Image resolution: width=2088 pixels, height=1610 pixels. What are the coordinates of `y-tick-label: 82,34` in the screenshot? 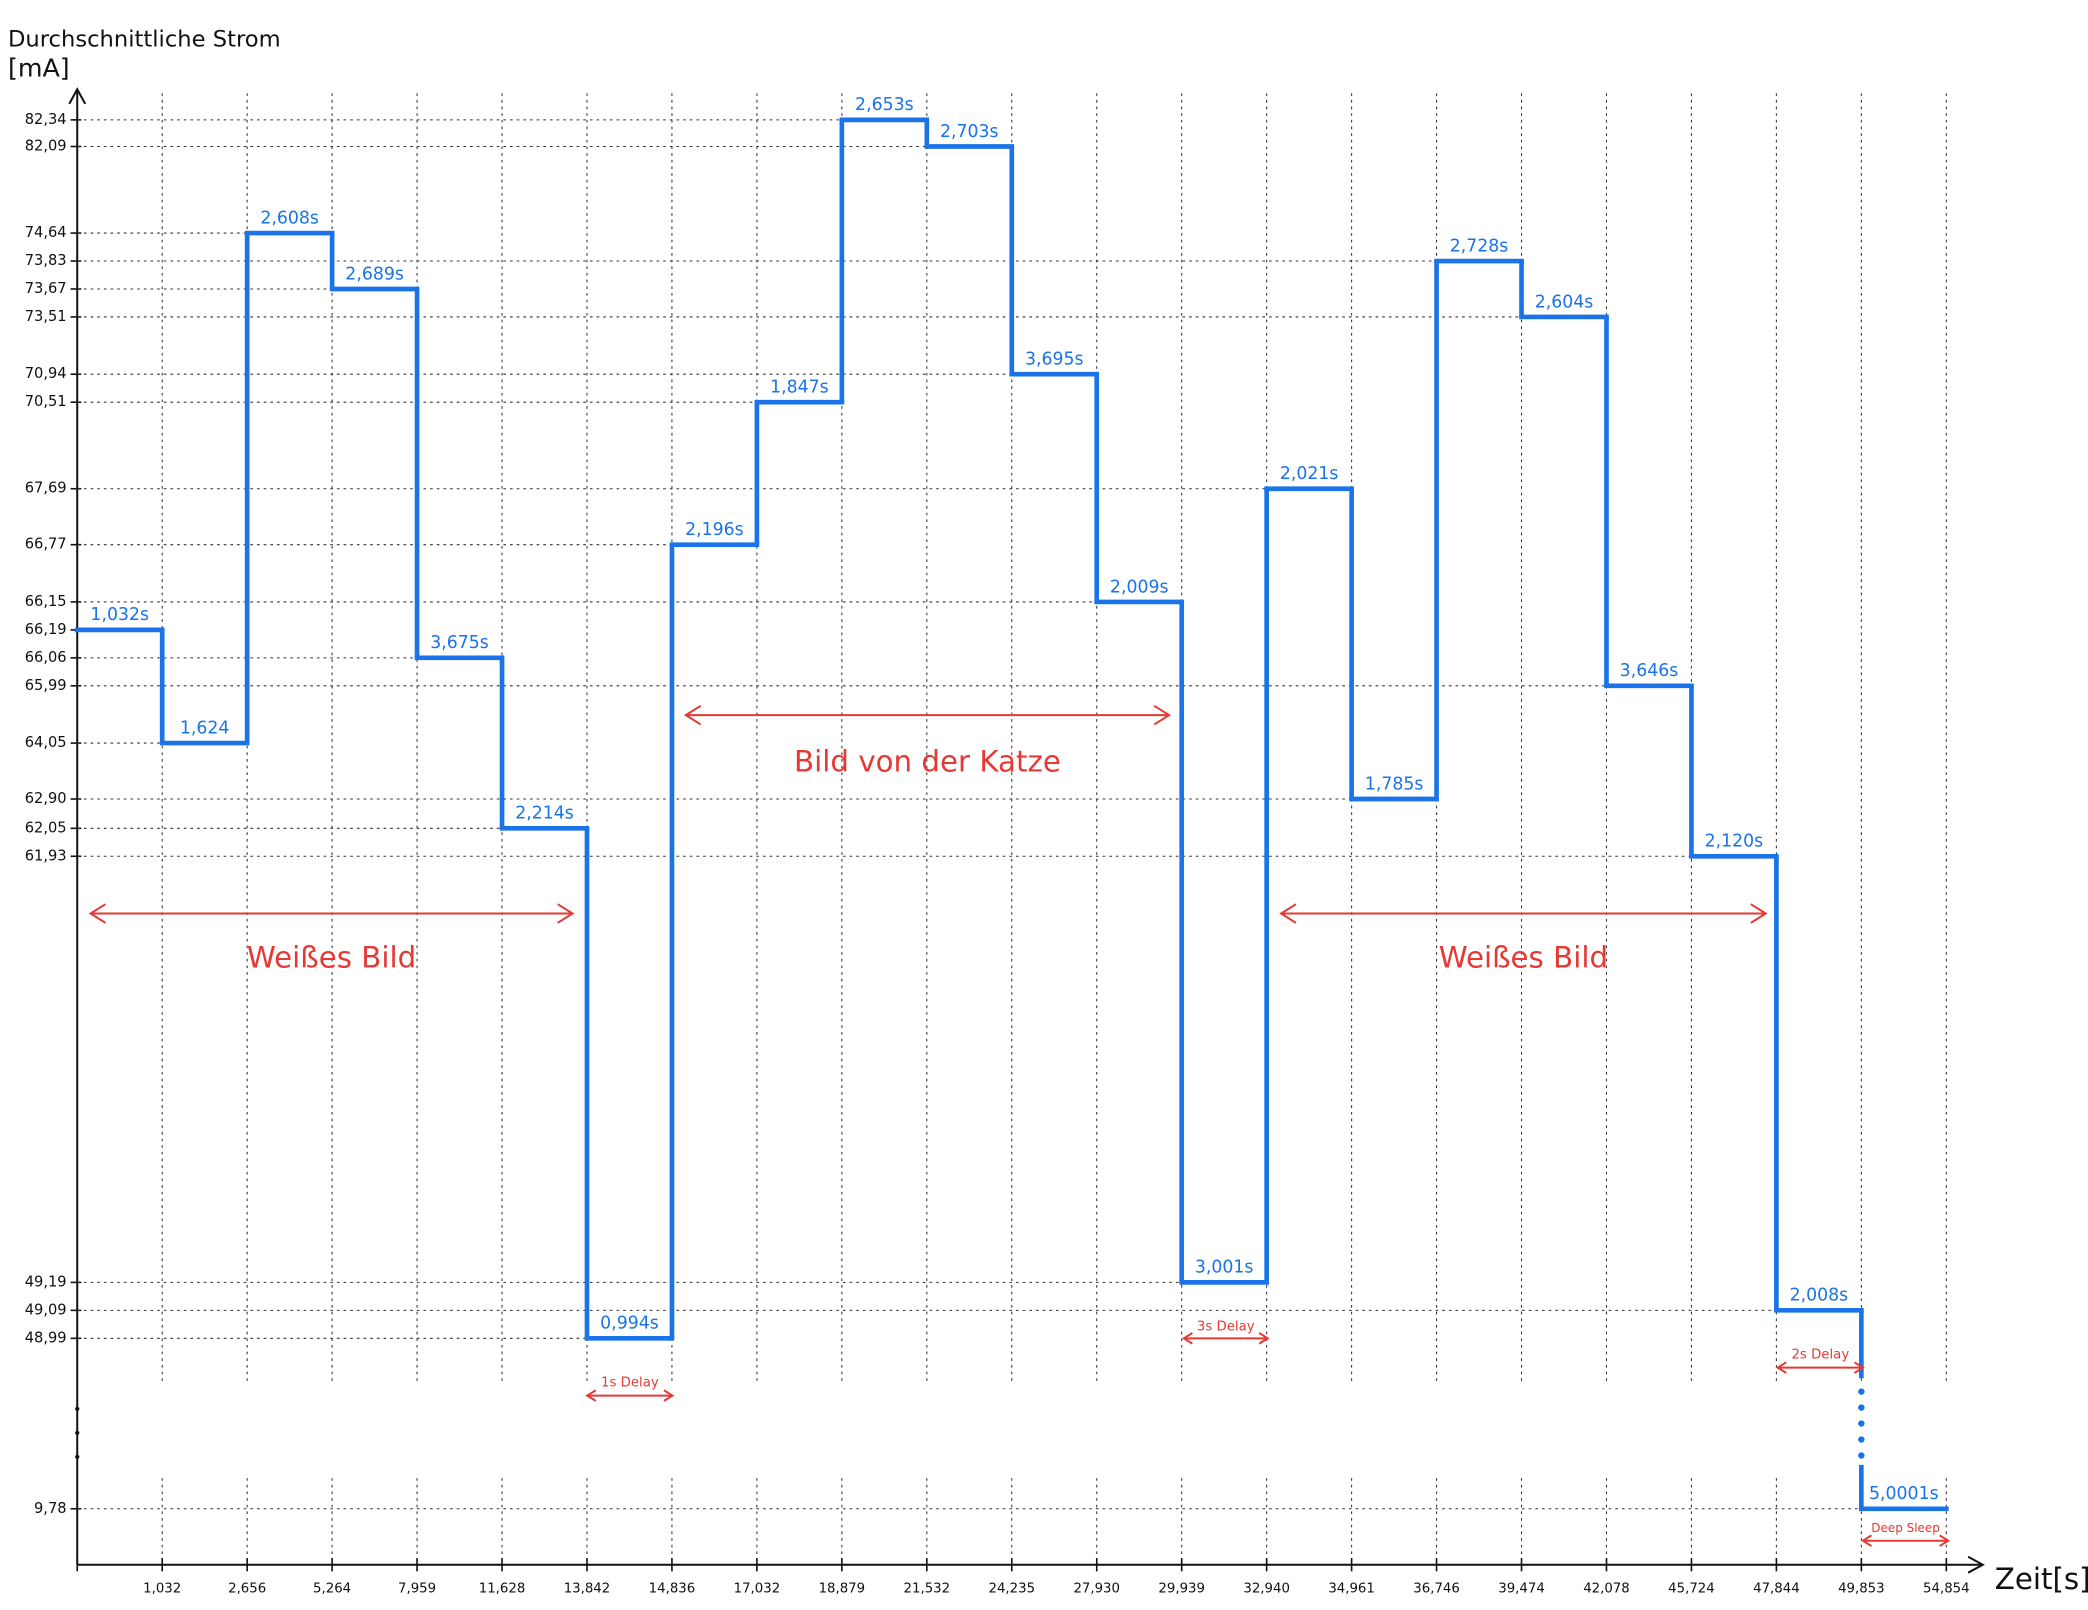 It's located at (46, 119).